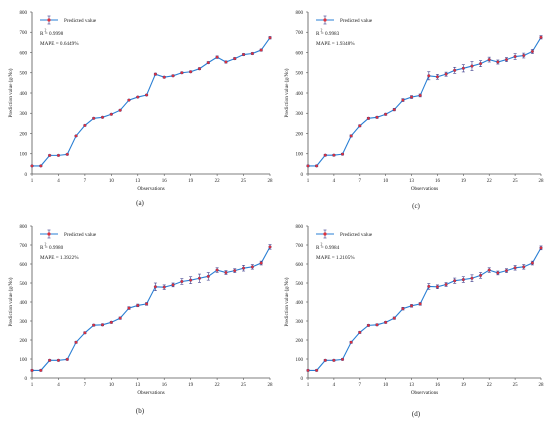 The width and height of the screenshot is (550, 430). What do you see at coordinates (286, 92) in the screenshot?
I see `y-axis-label: Prediction value (g/No)` at bounding box center [286, 92].